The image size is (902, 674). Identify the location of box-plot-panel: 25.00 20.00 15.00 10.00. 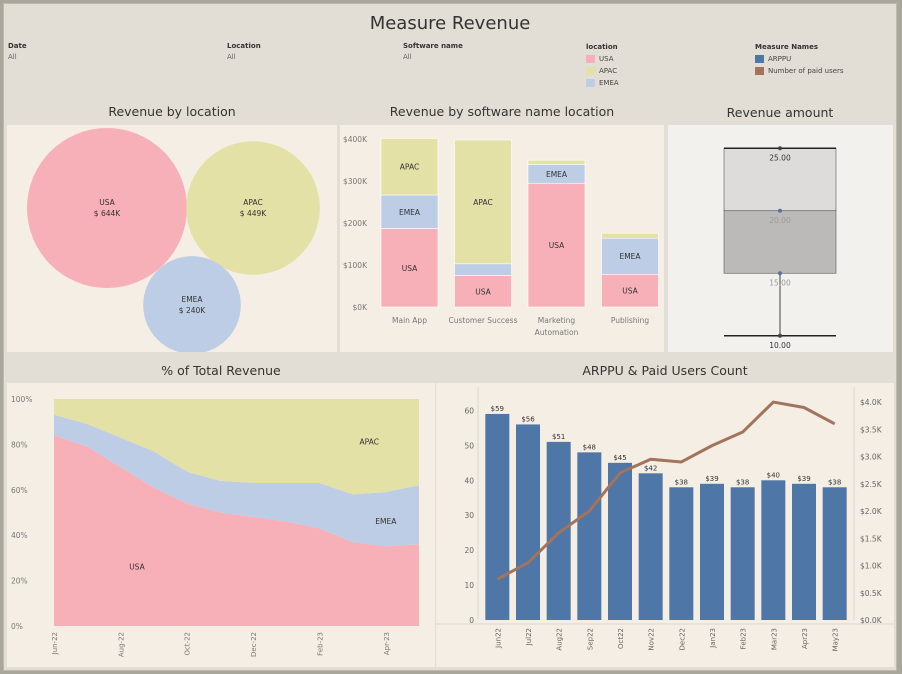
(780, 238).